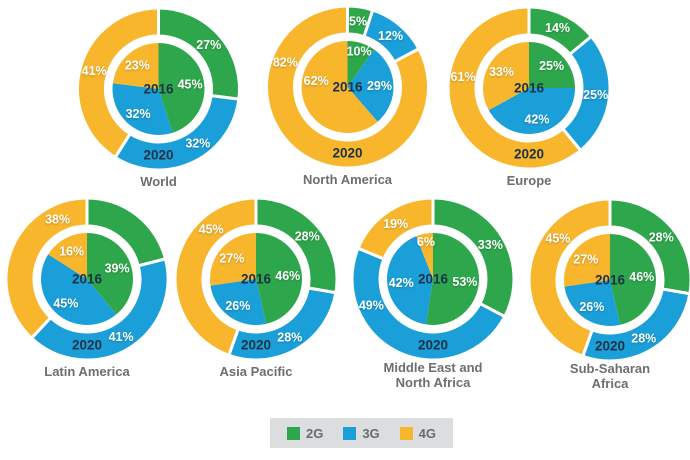 Image resolution: width=690 pixels, height=460 pixels. I want to click on percent-label: 62%, so click(316, 81).